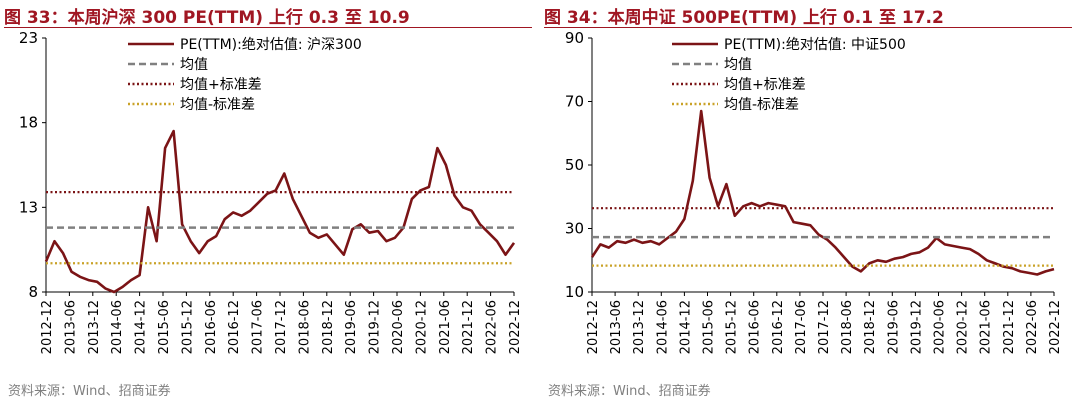 The image size is (1080, 403). Describe the element at coordinates (28, 38) in the screenshot. I see `y-tick-label: 23` at that location.